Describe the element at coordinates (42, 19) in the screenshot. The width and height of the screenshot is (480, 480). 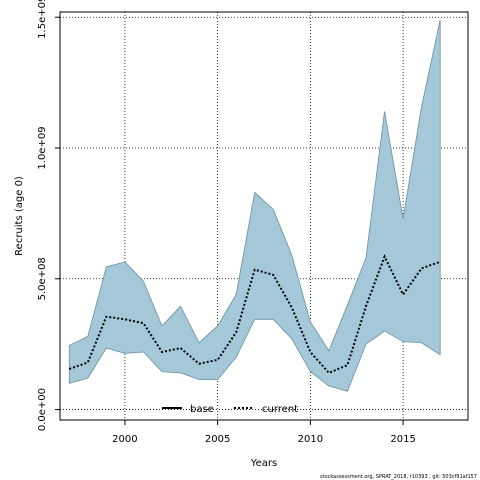
I see `y-tick-label: 1.5e+09` at that location.